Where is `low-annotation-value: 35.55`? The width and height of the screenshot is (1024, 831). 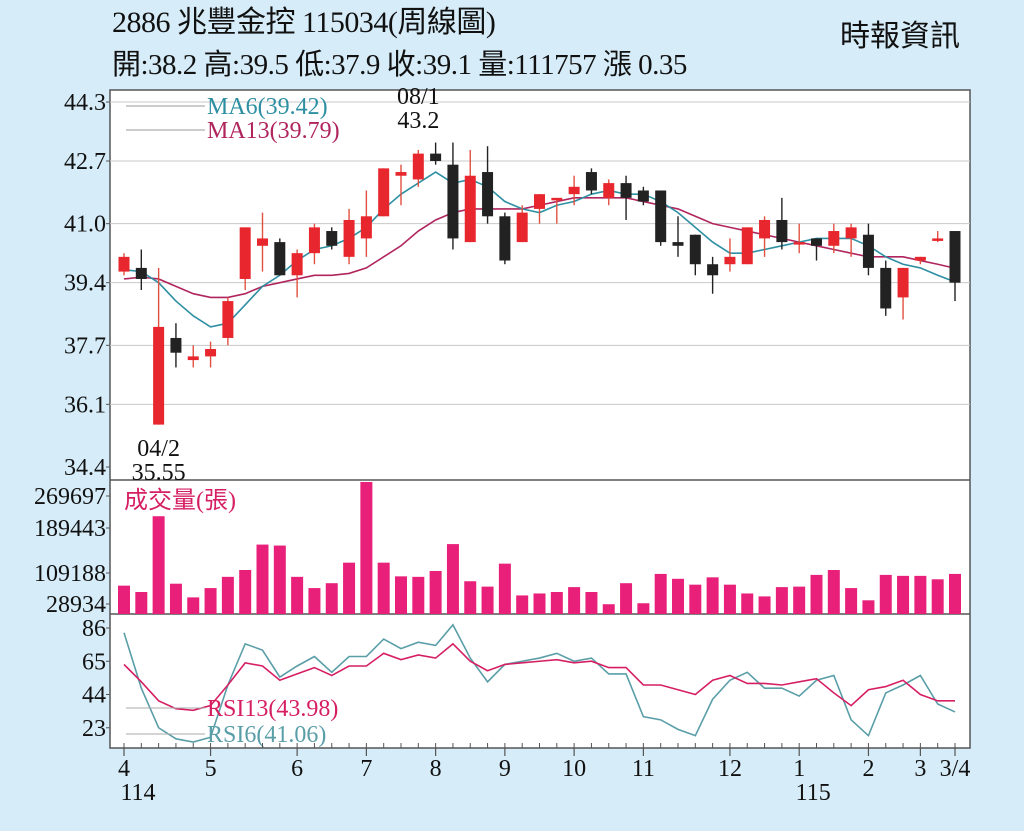 low-annotation-value: 35.55 is located at coordinates (159, 473).